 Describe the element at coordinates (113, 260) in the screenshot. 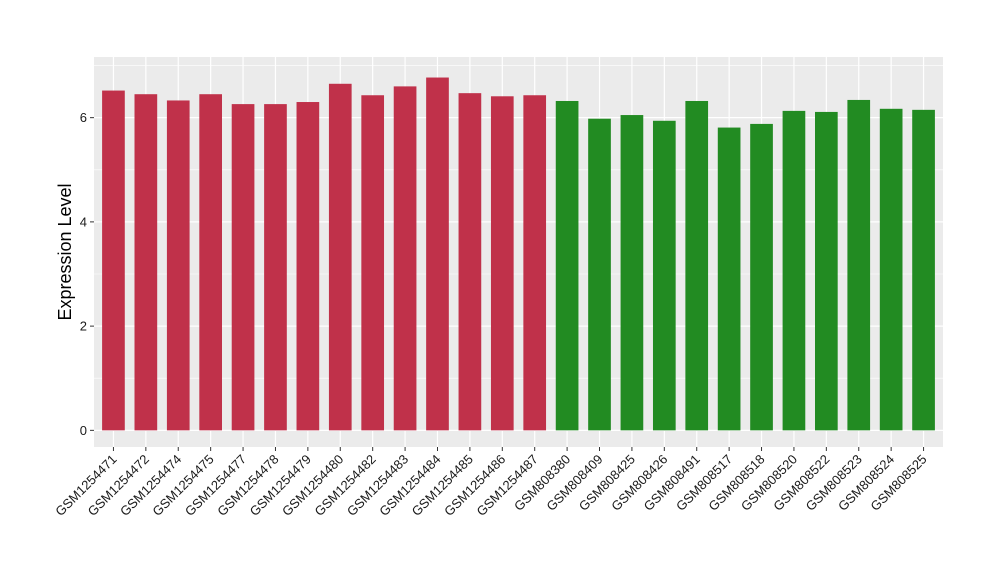

I see `bar-GSM1254471` at that location.